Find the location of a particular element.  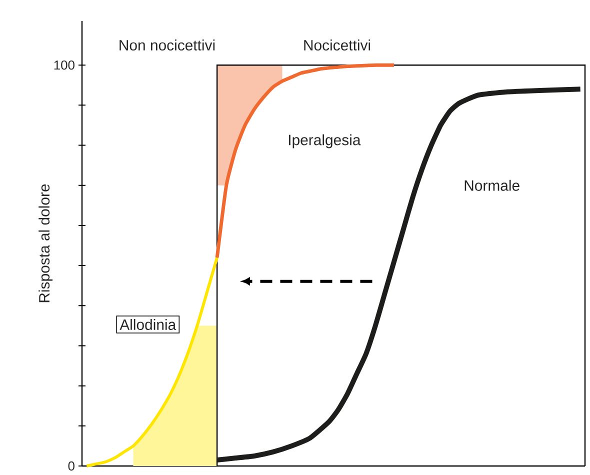

series-label: Allodinia is located at coordinates (148, 324).